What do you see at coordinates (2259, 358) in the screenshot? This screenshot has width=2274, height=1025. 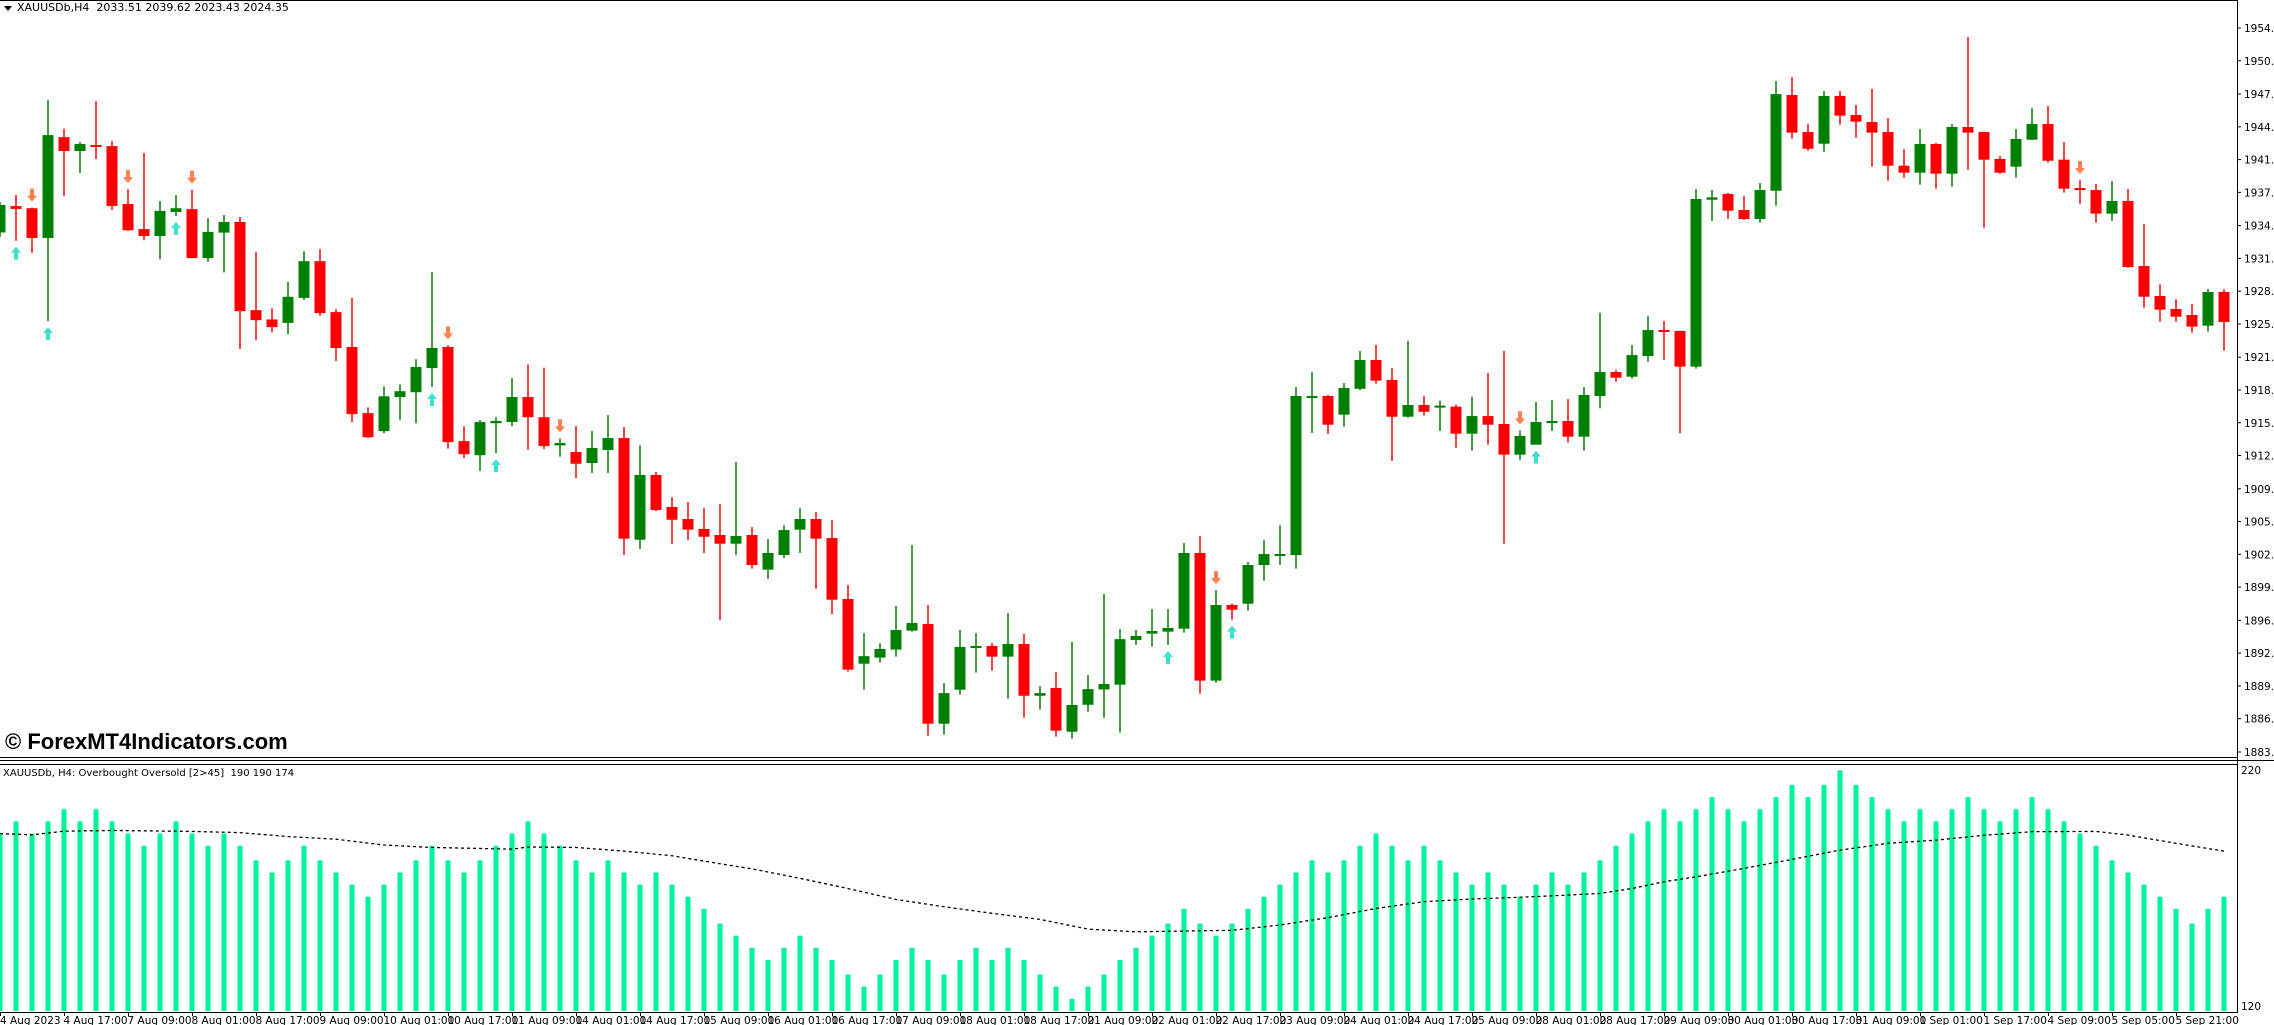 I see `price-label: 1921.85` at bounding box center [2259, 358].